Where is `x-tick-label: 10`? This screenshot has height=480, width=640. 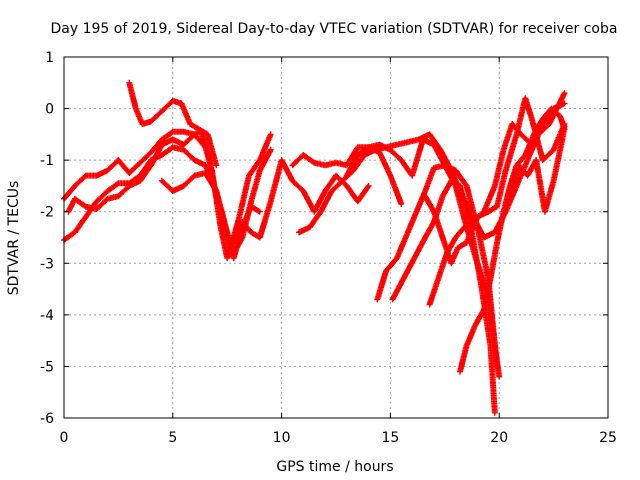
x-tick-label: 10 is located at coordinates (282, 438).